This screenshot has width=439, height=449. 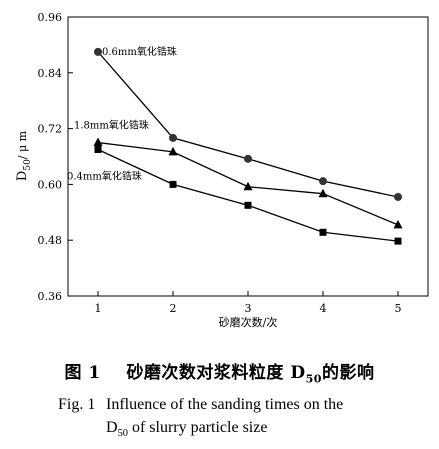 I want to click on x-tick-label: 2, so click(x=173, y=308).